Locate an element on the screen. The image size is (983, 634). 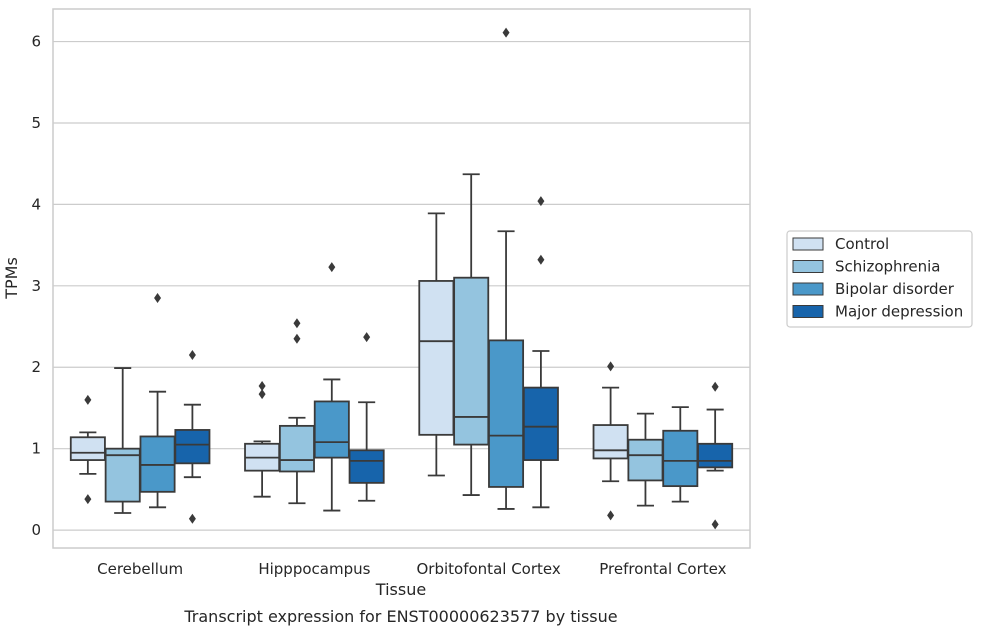
y-axis-title: TPMs is located at coordinates (11, 278).